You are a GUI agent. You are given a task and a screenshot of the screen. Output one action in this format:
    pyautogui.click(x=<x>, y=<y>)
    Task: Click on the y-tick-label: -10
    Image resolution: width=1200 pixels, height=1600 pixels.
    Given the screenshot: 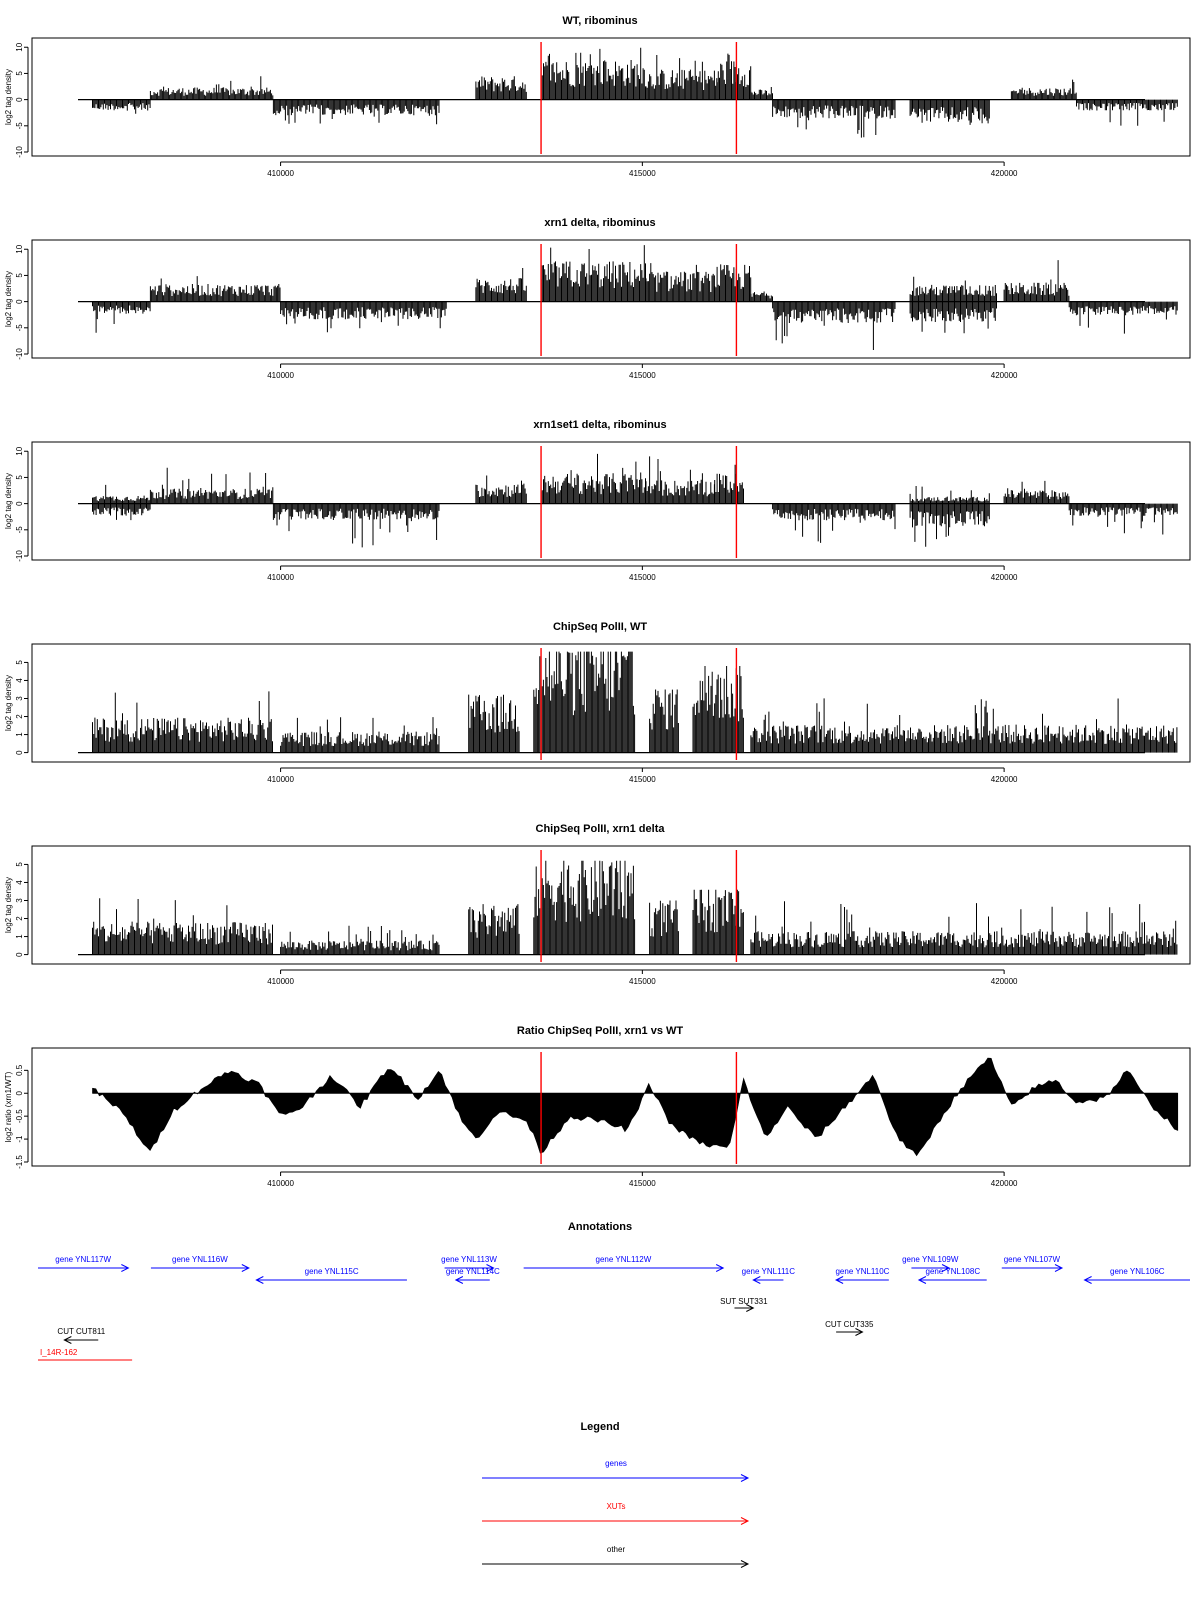 What is the action you would take?
    pyautogui.click(x=19, y=354)
    